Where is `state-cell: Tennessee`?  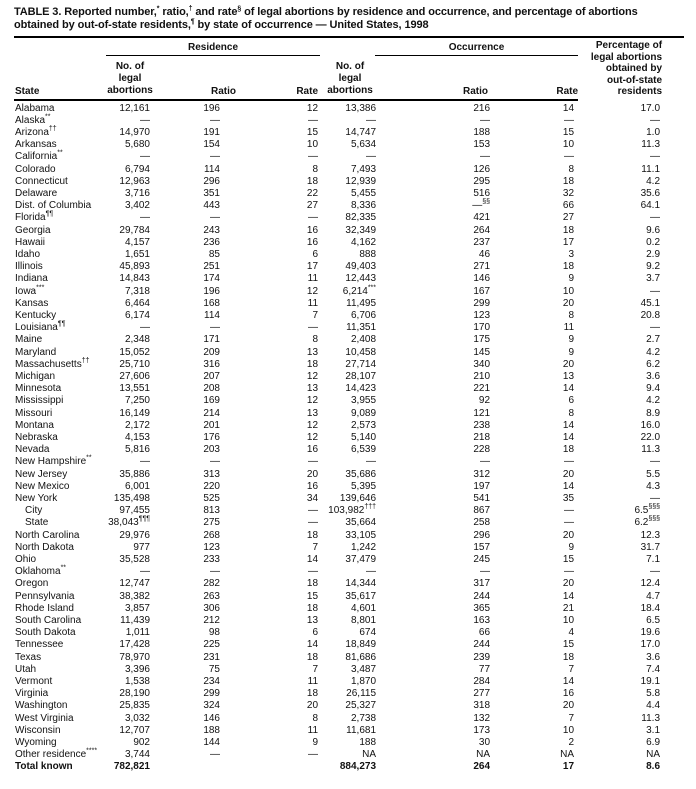 state-cell: Tennessee is located at coordinates (39, 645).